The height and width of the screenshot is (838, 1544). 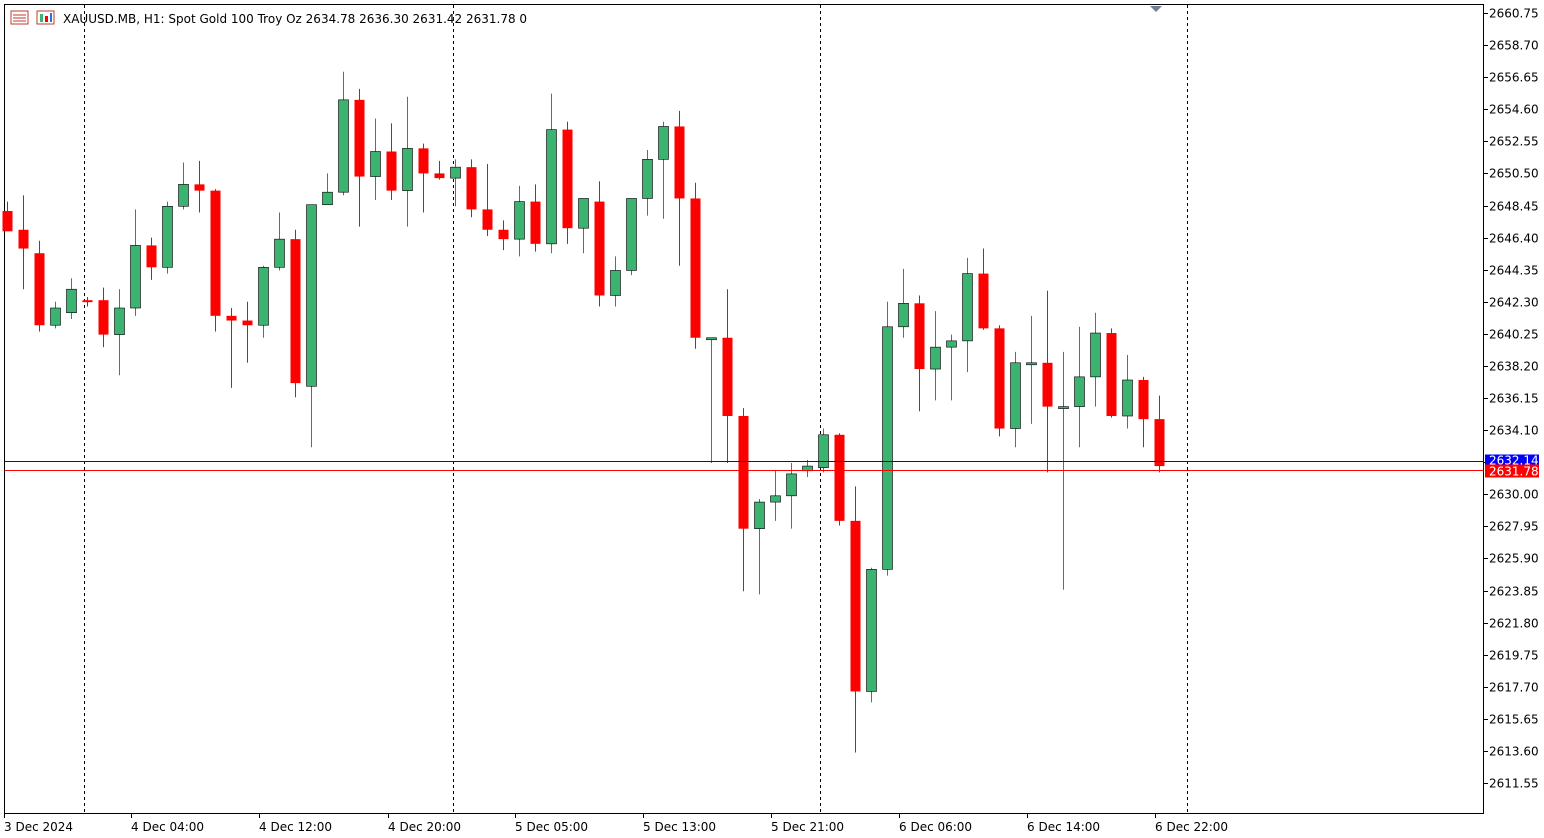 I want to click on price-tick-label: 2650.50, so click(x=1514, y=174).